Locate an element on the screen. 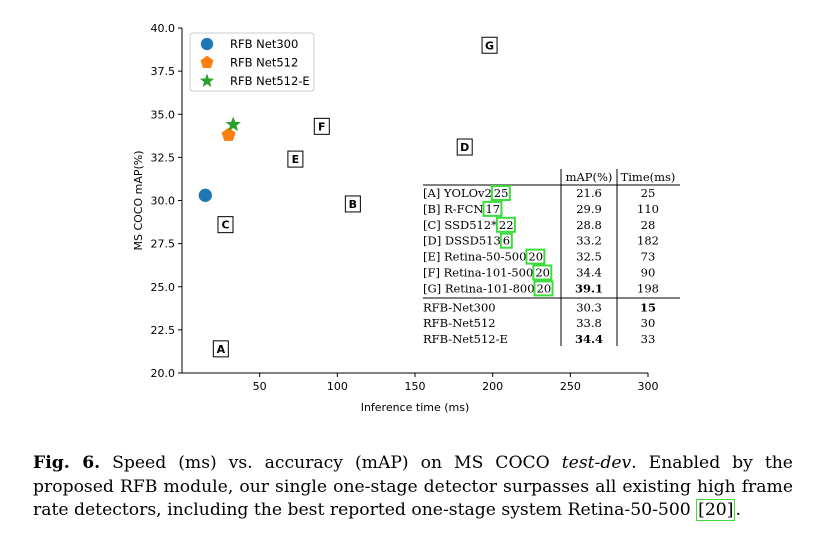 The height and width of the screenshot is (536, 826). table-row-time: 73 is located at coordinates (648, 257).